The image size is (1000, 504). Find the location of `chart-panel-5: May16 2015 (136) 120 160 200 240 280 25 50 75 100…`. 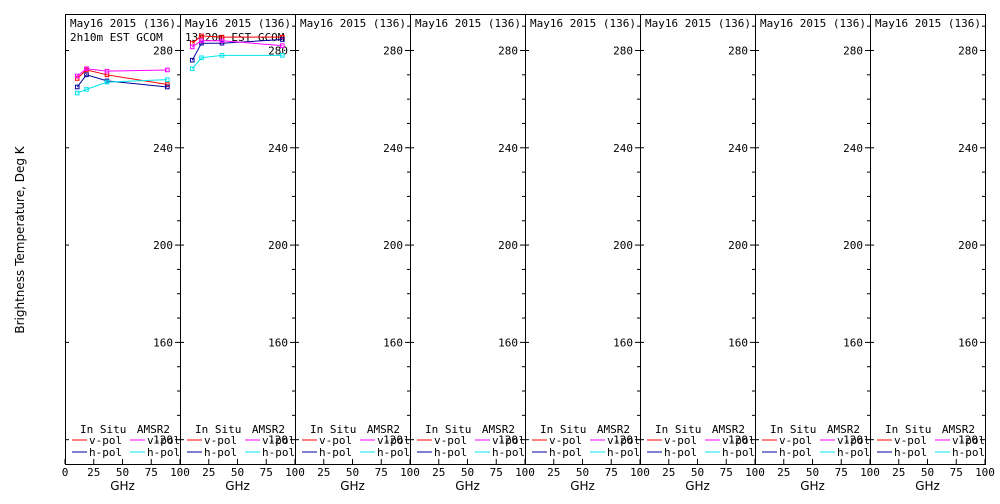

chart-panel-5: May16 2015 (136) 120 160 200 240 280 25 50 75 100… is located at coordinates (587, 253).